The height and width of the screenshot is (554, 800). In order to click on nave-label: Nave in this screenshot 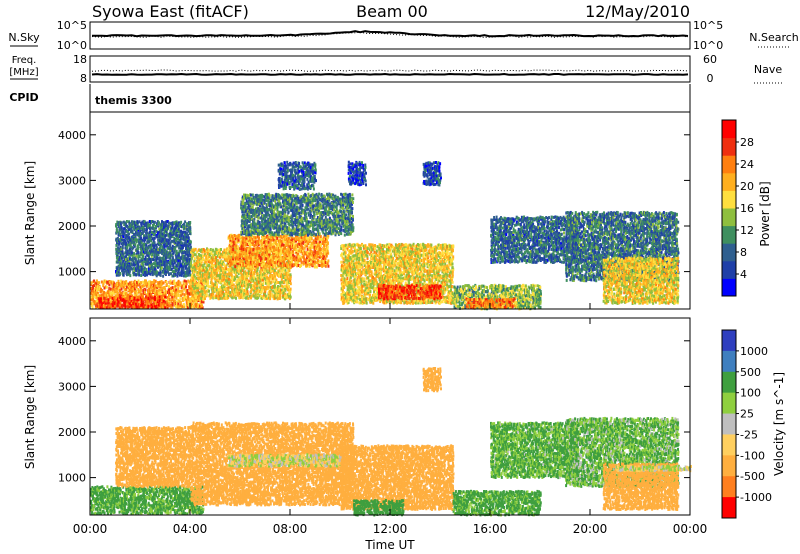, I will do `click(768, 69)`.